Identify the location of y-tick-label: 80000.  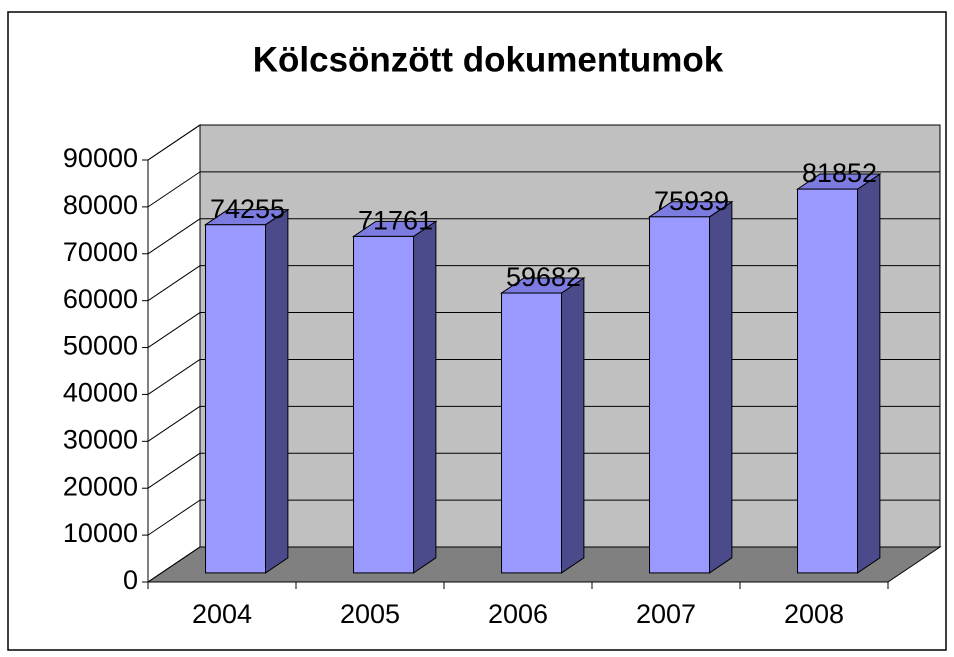
(100, 205).